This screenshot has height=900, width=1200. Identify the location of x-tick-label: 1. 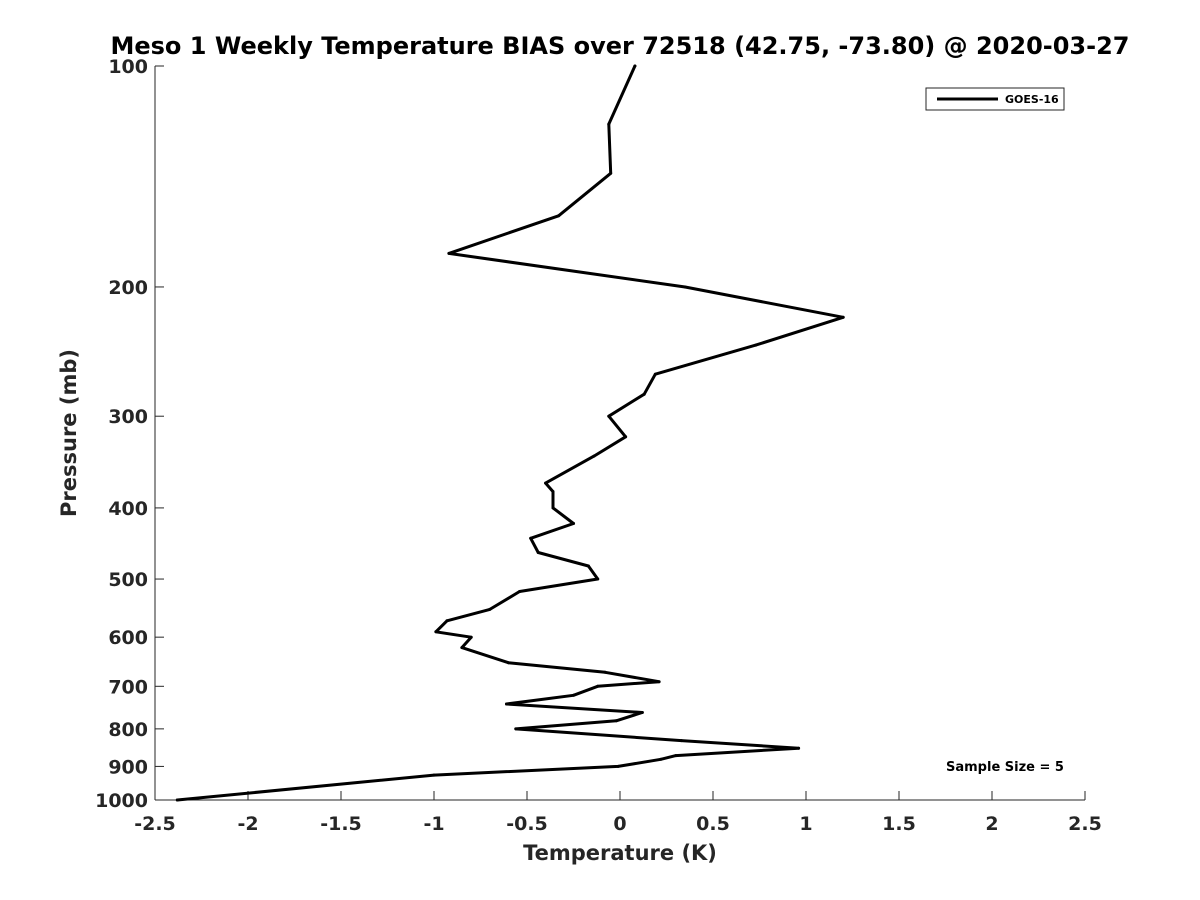
(805, 824).